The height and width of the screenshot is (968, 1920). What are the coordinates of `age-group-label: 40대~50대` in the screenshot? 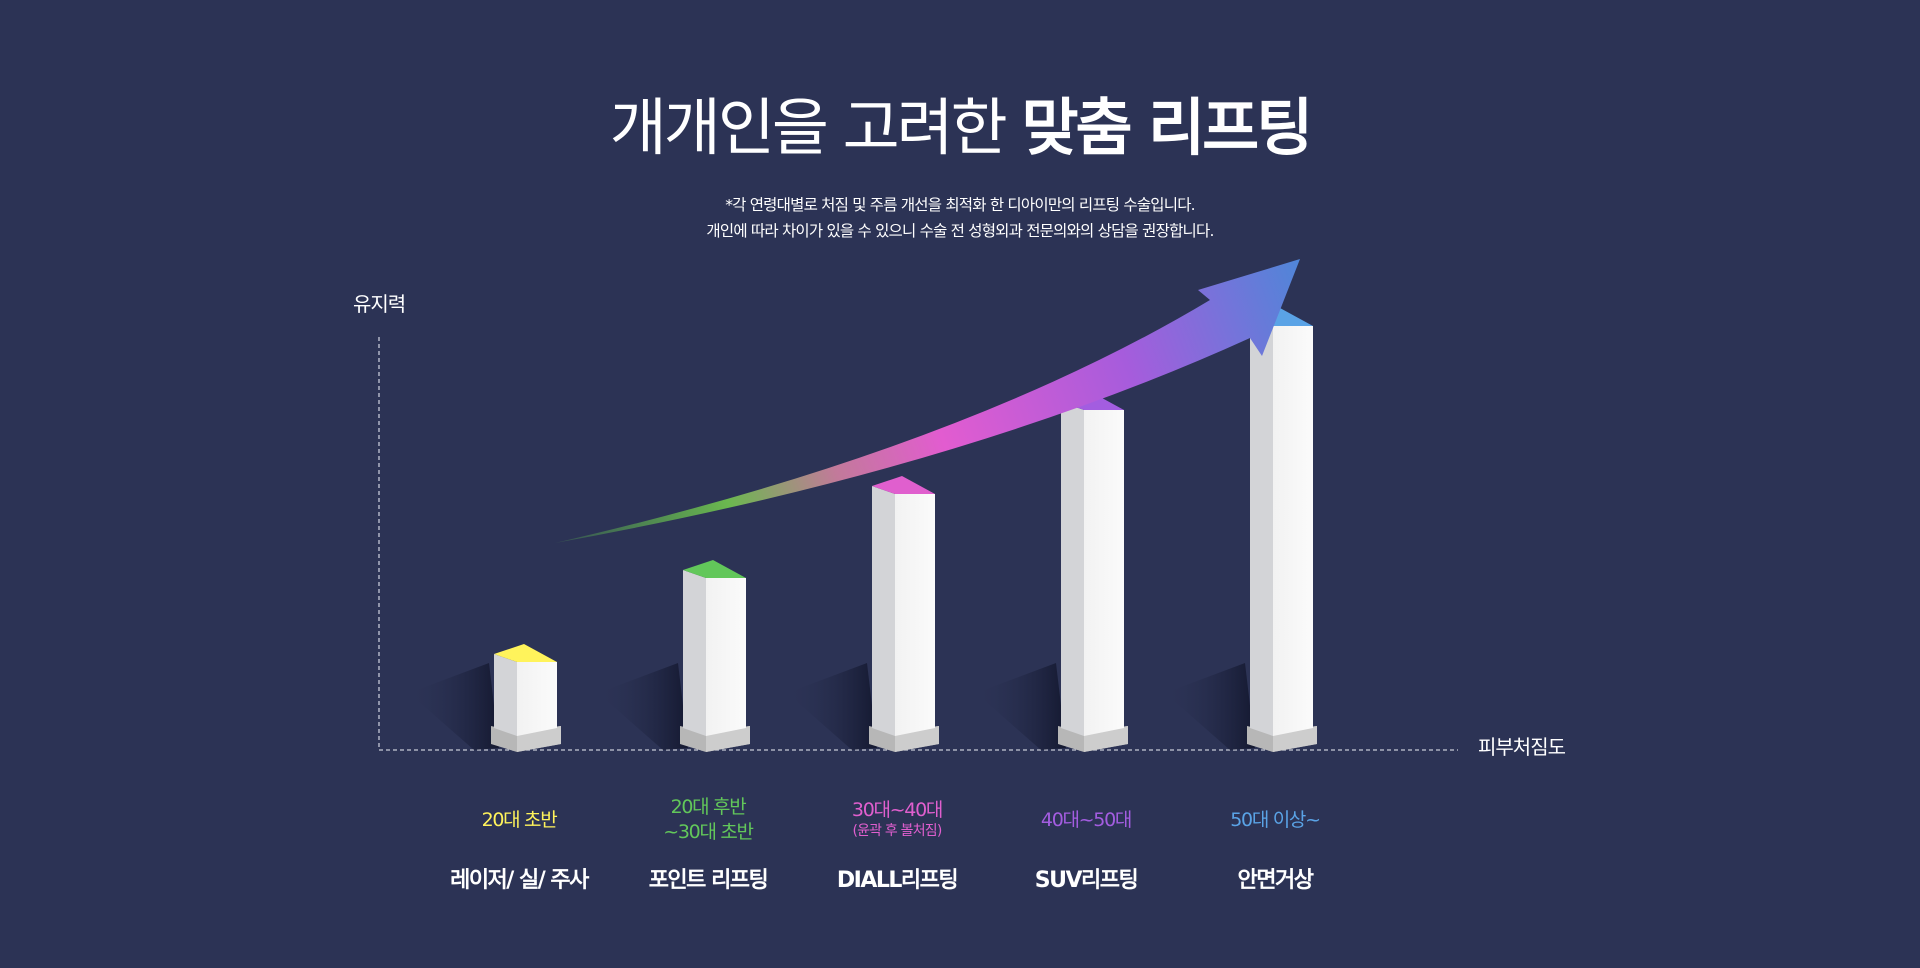 It's located at (1086, 820).